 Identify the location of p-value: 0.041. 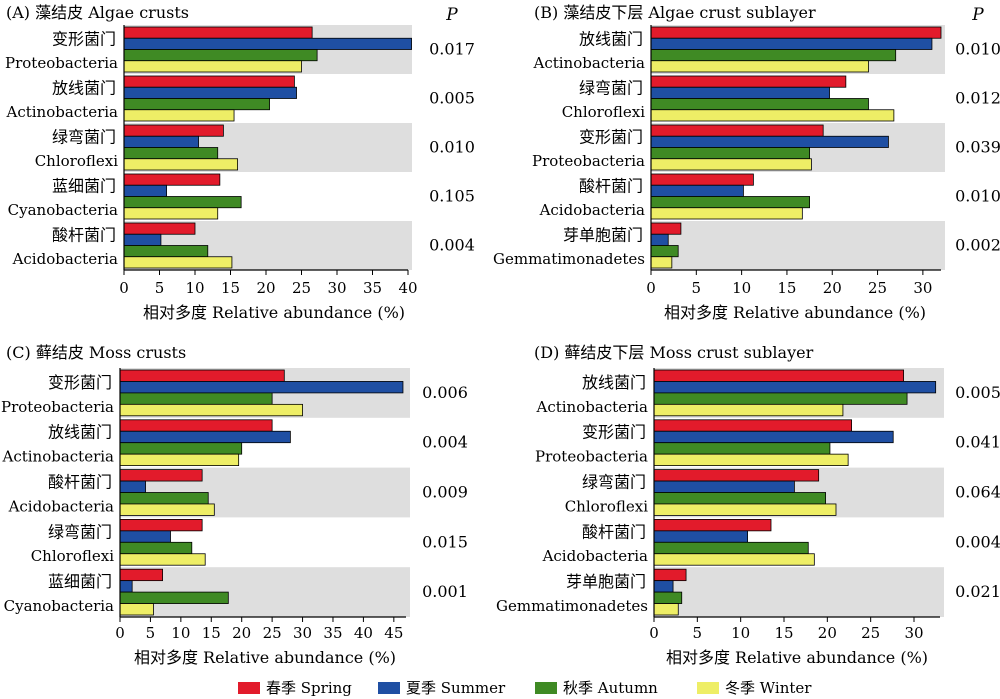
(977, 442).